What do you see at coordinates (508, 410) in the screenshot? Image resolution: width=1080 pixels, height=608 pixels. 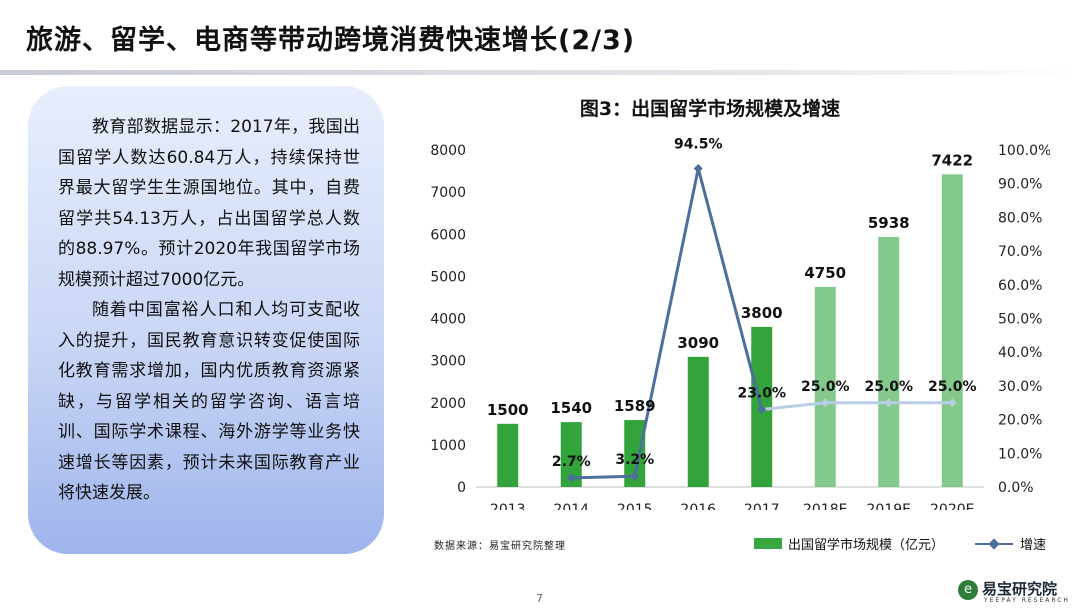 I see `bar-value-label: 1500` at bounding box center [508, 410].